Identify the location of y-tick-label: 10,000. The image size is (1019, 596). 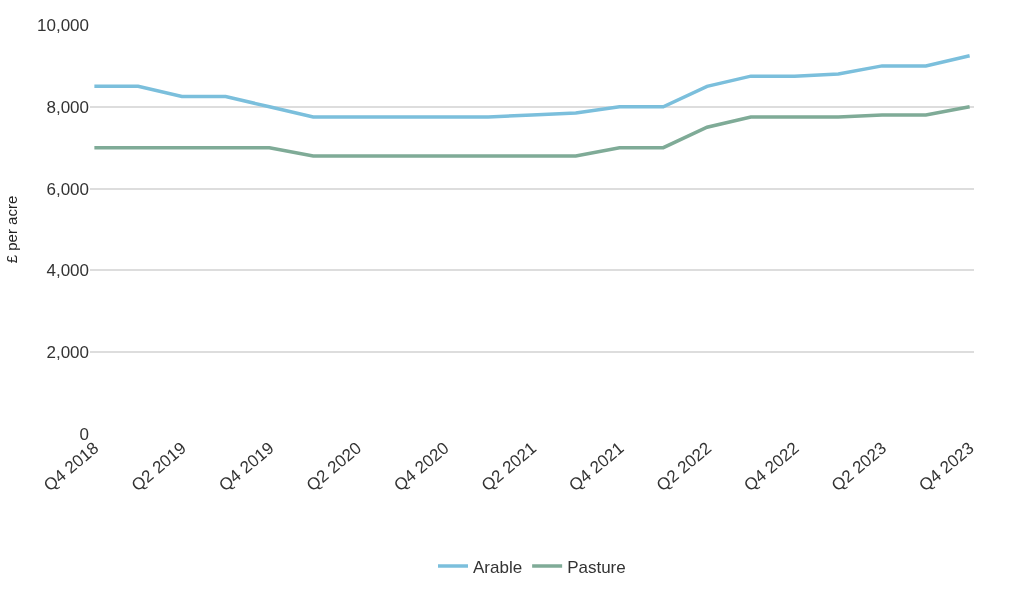
(63, 25).